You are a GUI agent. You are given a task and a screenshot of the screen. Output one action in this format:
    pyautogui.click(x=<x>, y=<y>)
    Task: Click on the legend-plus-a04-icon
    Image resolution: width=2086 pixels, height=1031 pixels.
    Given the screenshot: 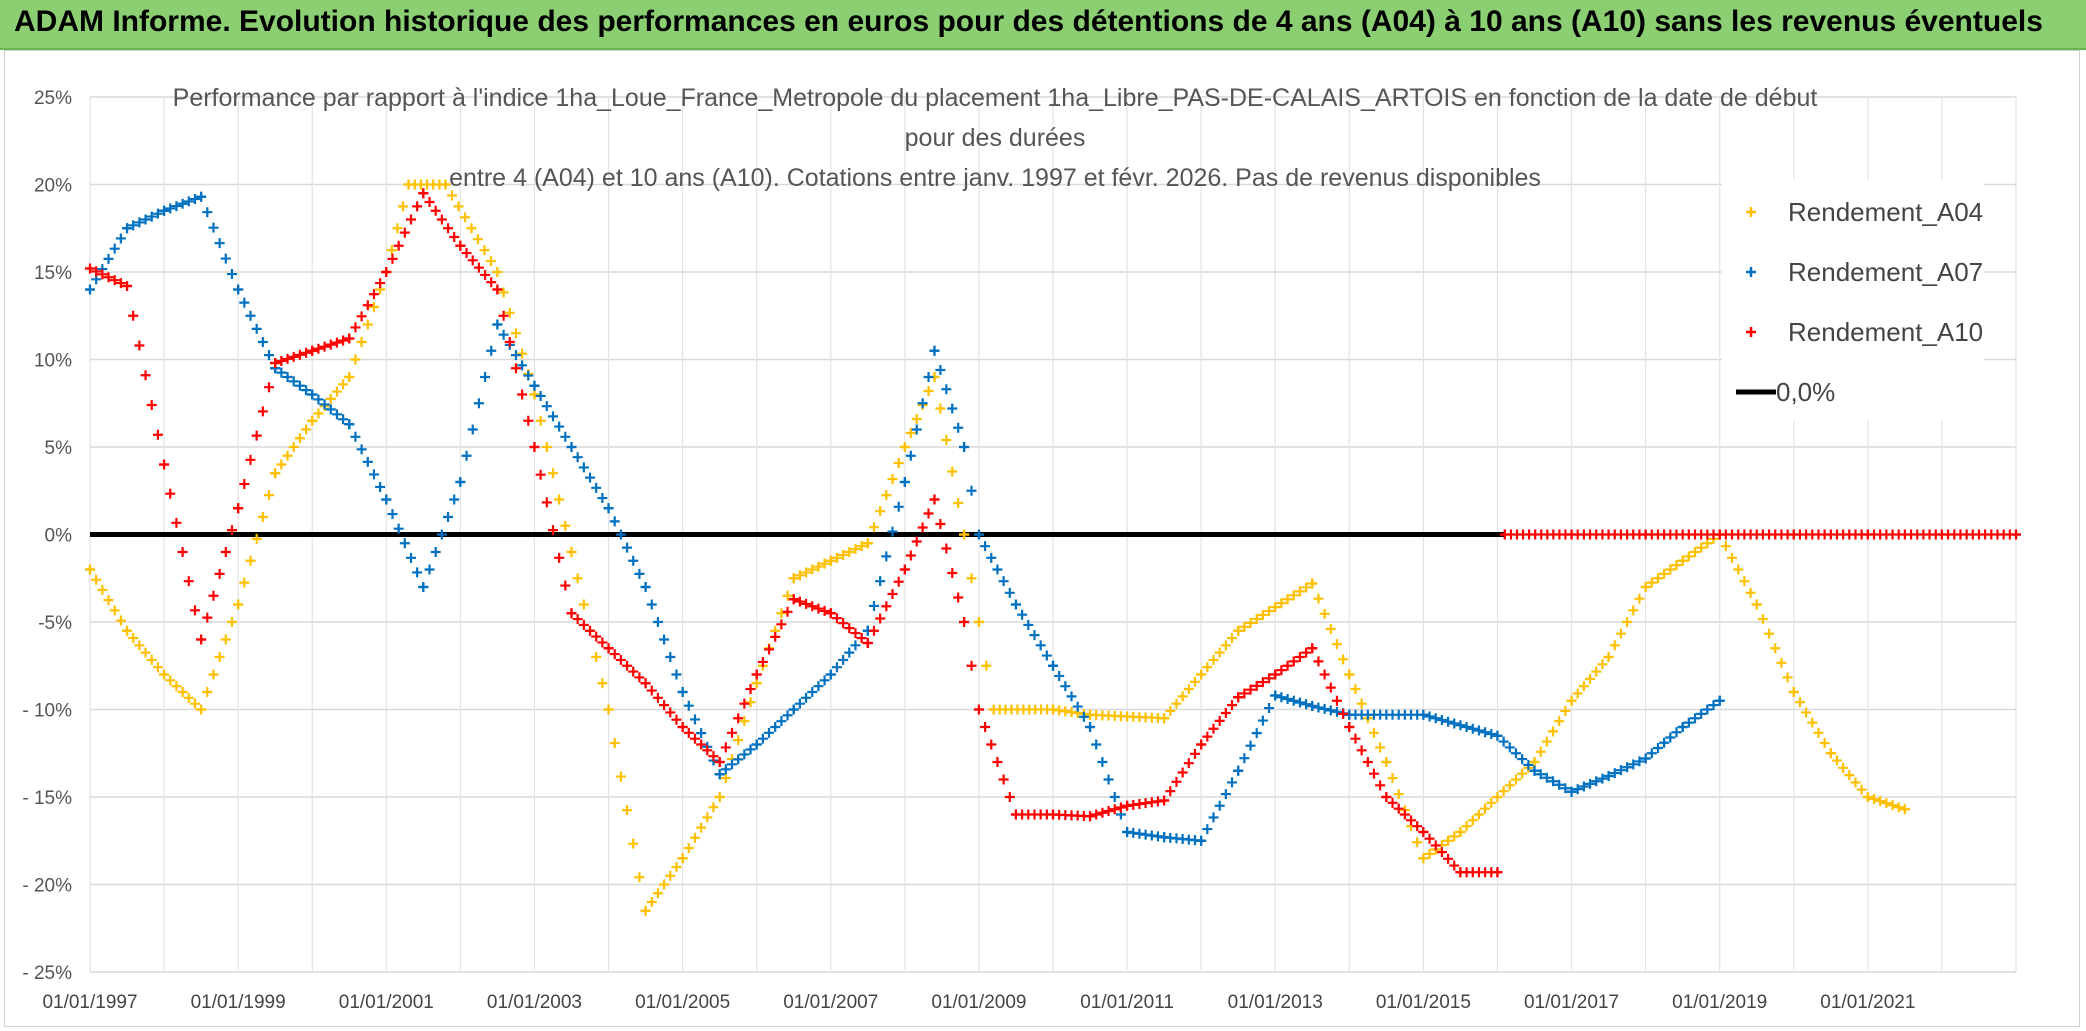 What is the action you would take?
    pyautogui.click(x=1751, y=212)
    